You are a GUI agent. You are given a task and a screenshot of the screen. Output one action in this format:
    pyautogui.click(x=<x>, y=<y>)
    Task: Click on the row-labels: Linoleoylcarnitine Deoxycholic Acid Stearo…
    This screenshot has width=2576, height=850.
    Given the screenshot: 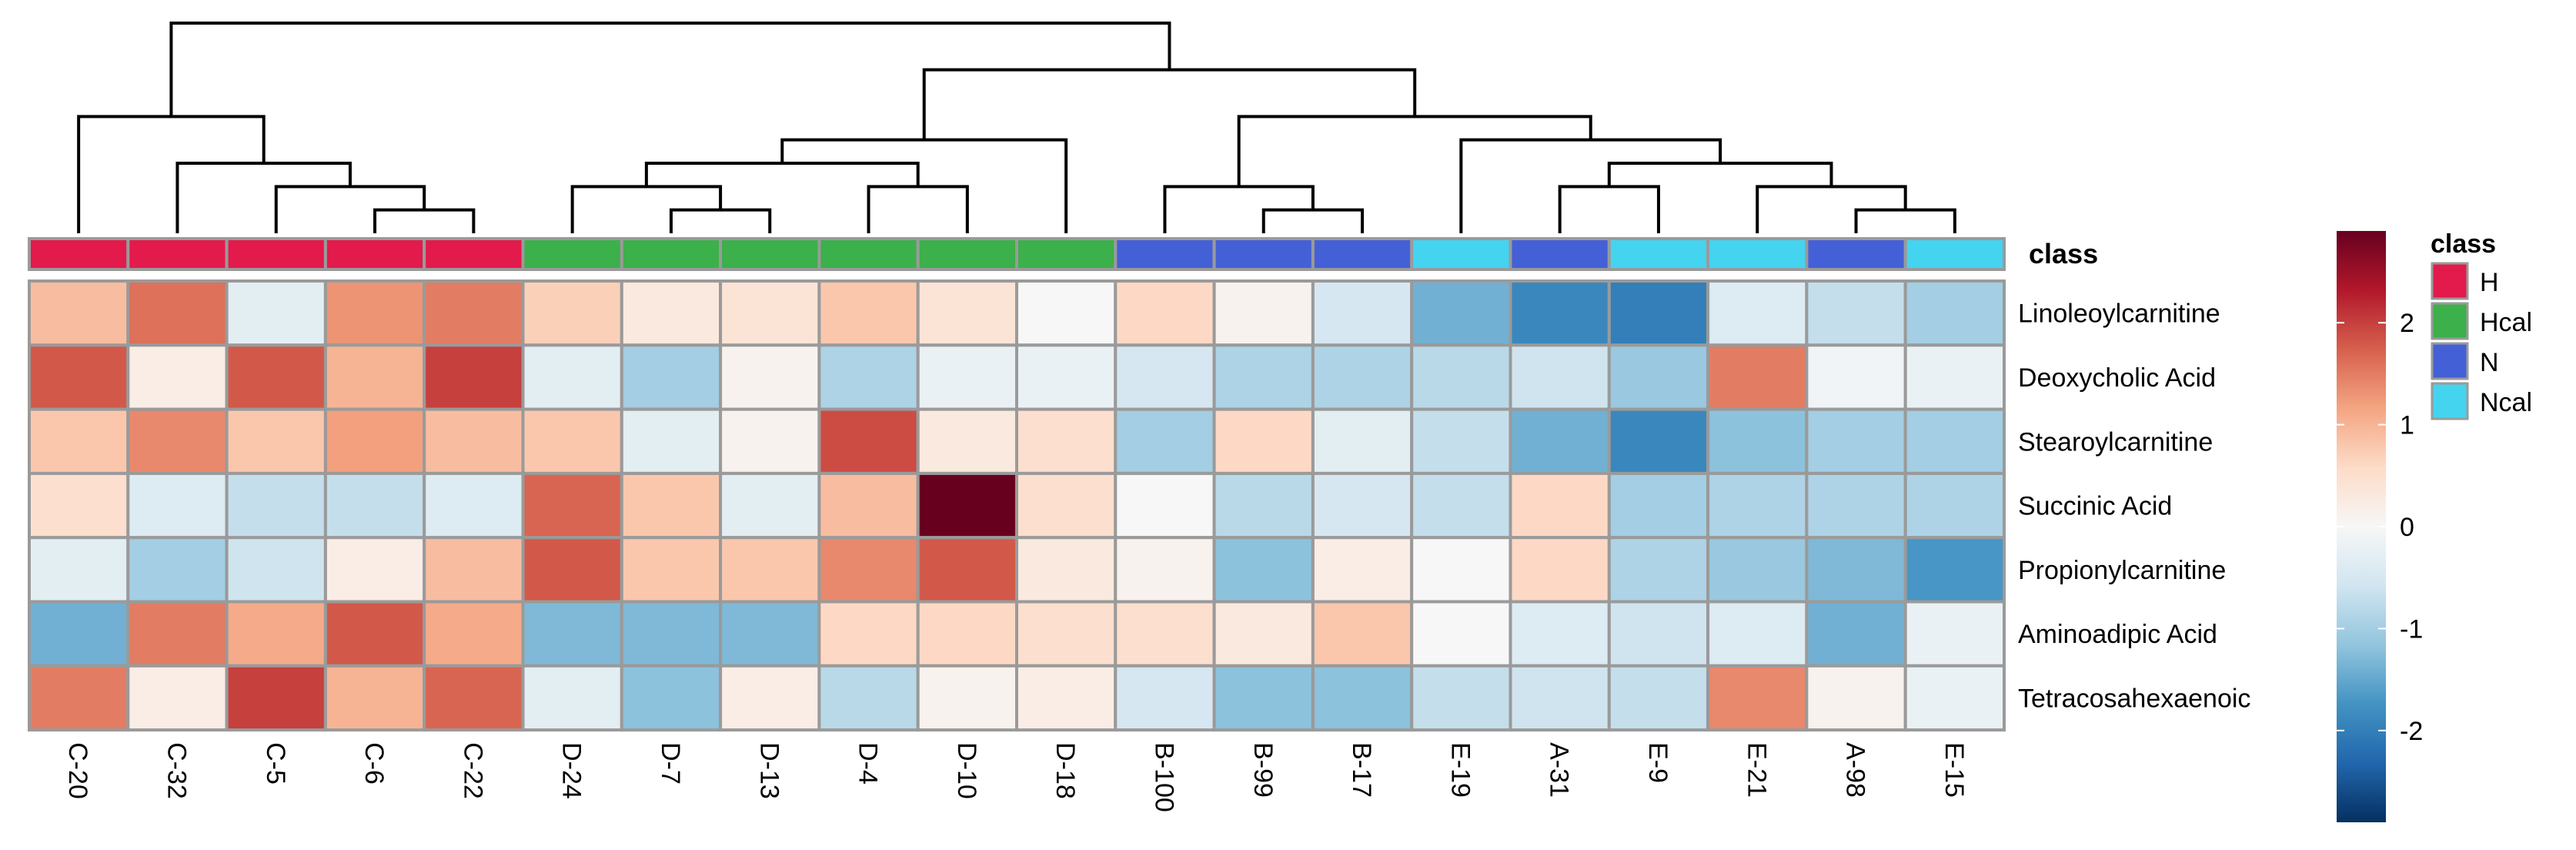 What is the action you would take?
    pyautogui.click(x=2134, y=507)
    